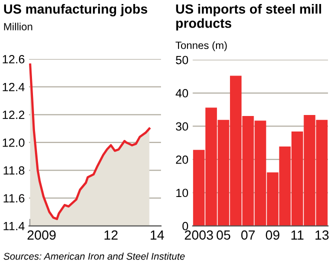 The height and width of the screenshot is (267, 334). What do you see at coordinates (223, 235) in the screenshot?
I see `x-tick-label: 05` at bounding box center [223, 235].